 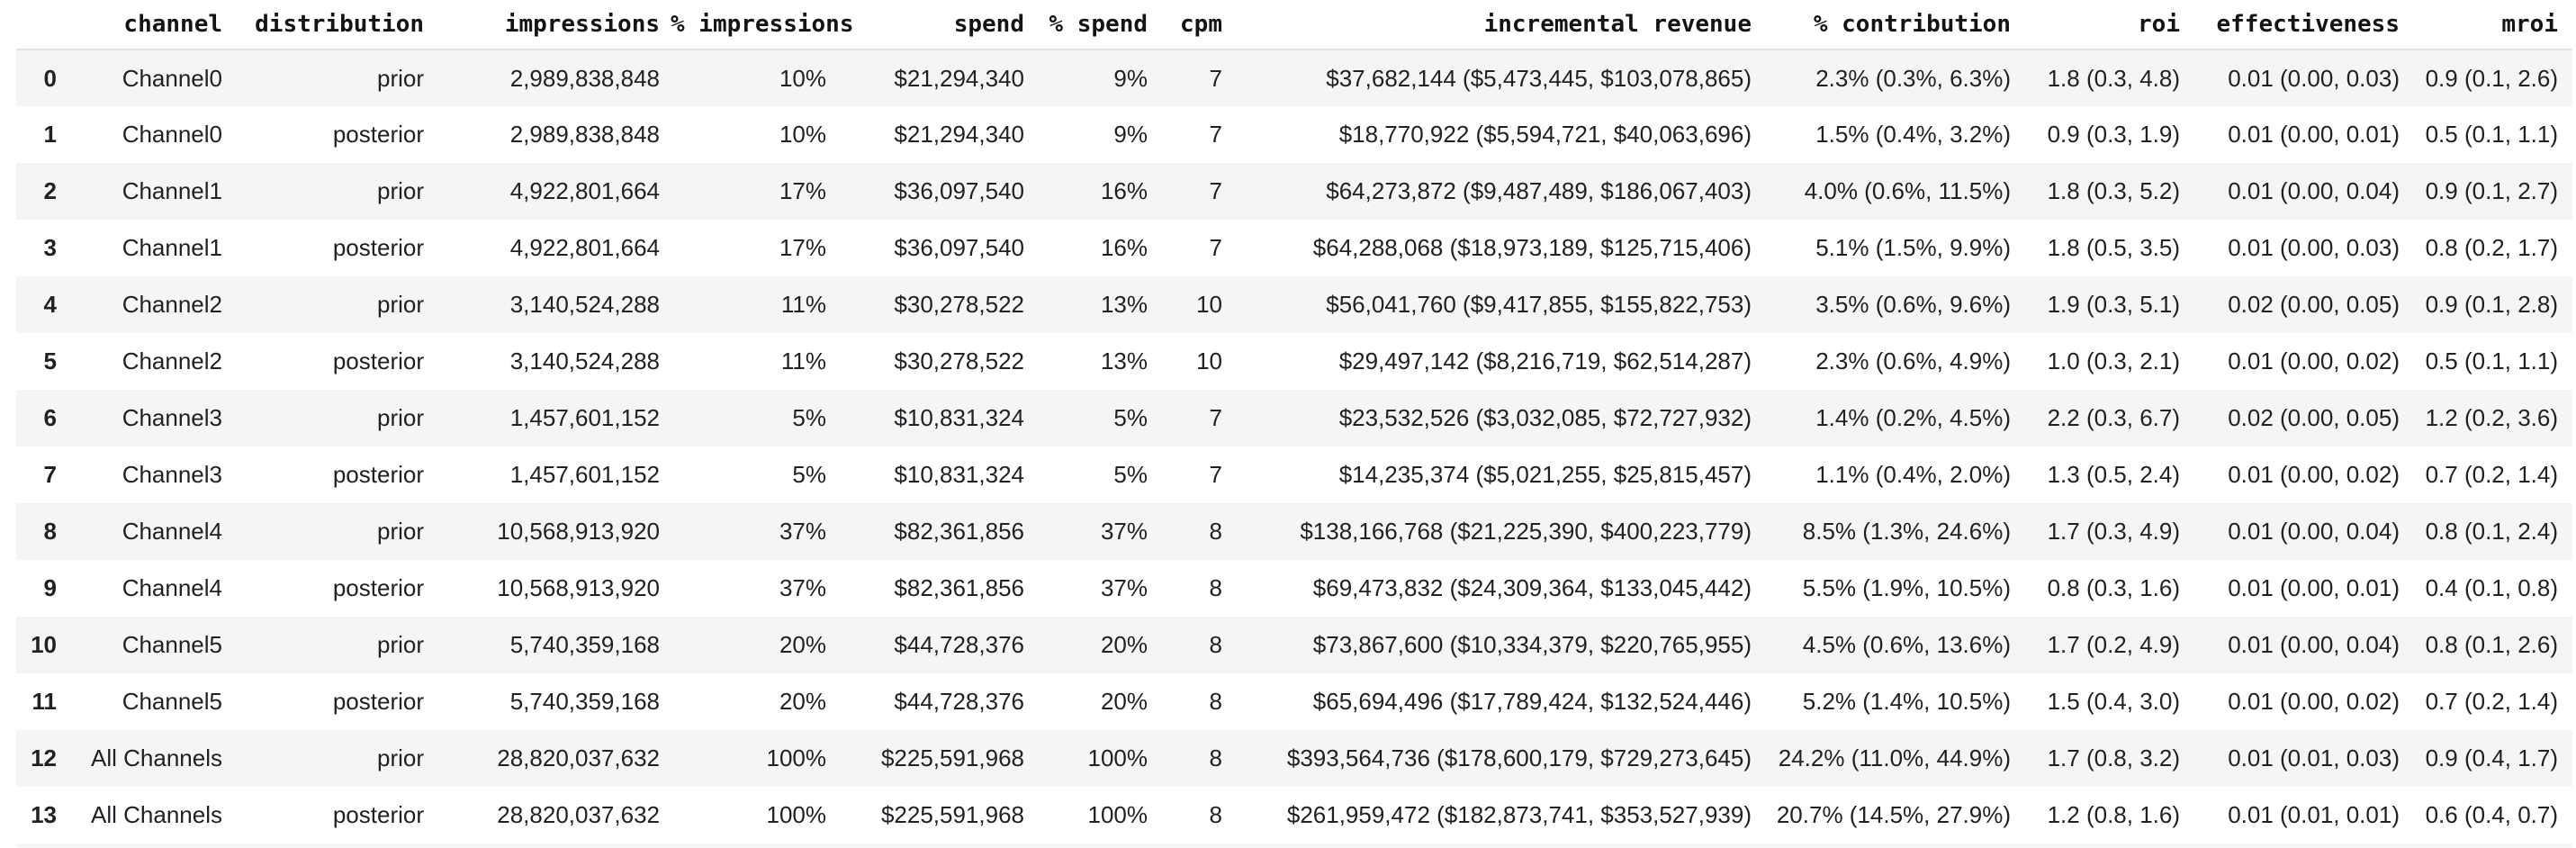 I want to click on cell-pct-contribution: 4.5% (0.6%, 13.6%), so click(x=1906, y=644).